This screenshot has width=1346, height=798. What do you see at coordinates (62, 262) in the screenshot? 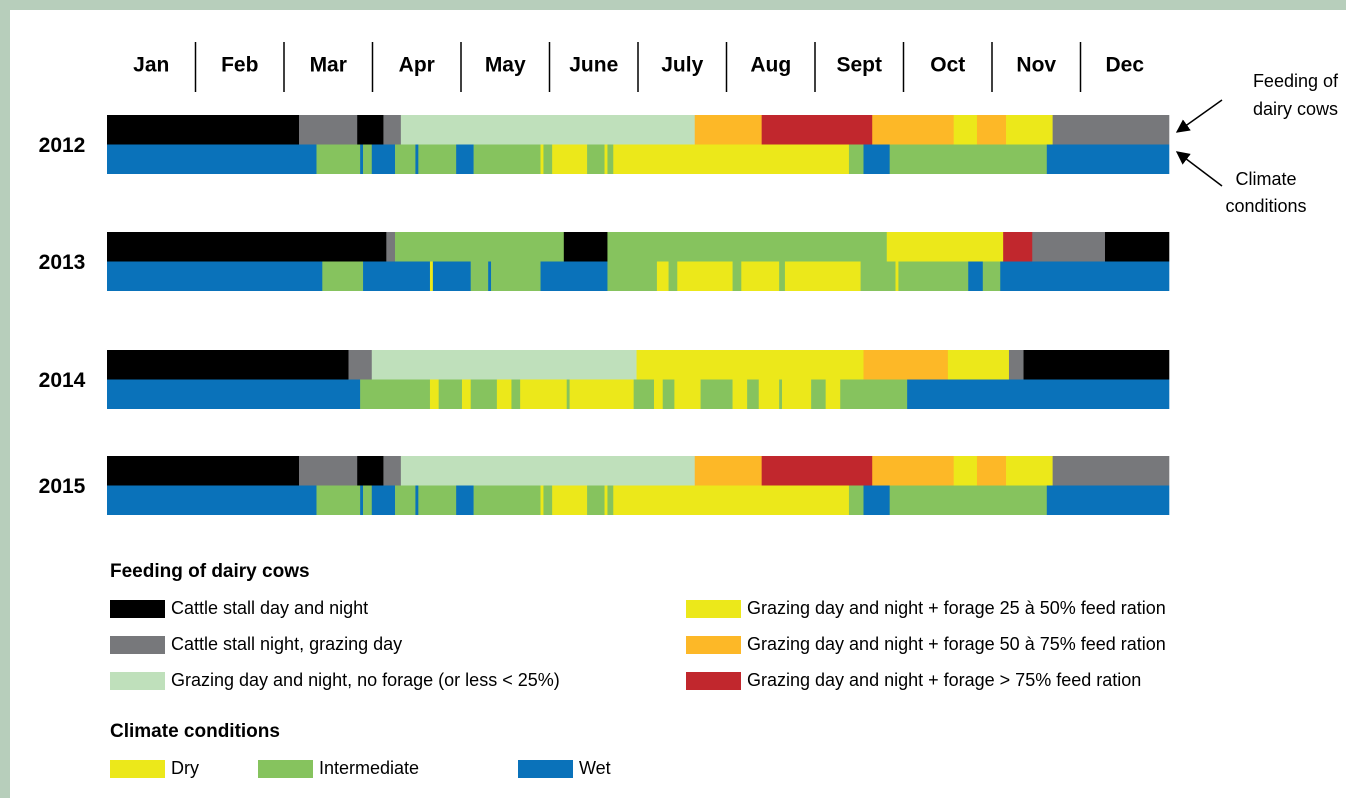
I see `year-label: 2013` at bounding box center [62, 262].